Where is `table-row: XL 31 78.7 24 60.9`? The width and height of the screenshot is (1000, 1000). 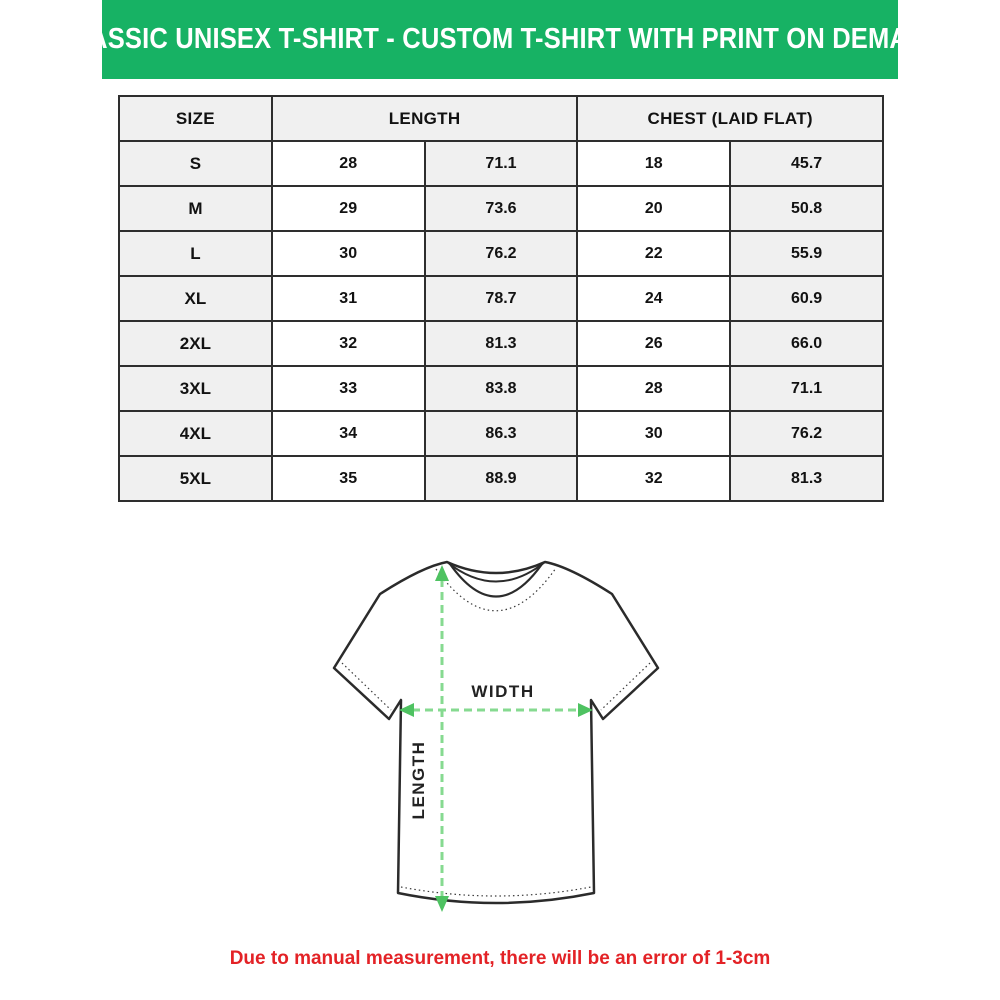
table-row: XL 31 78.7 24 60.9 is located at coordinates (501, 298).